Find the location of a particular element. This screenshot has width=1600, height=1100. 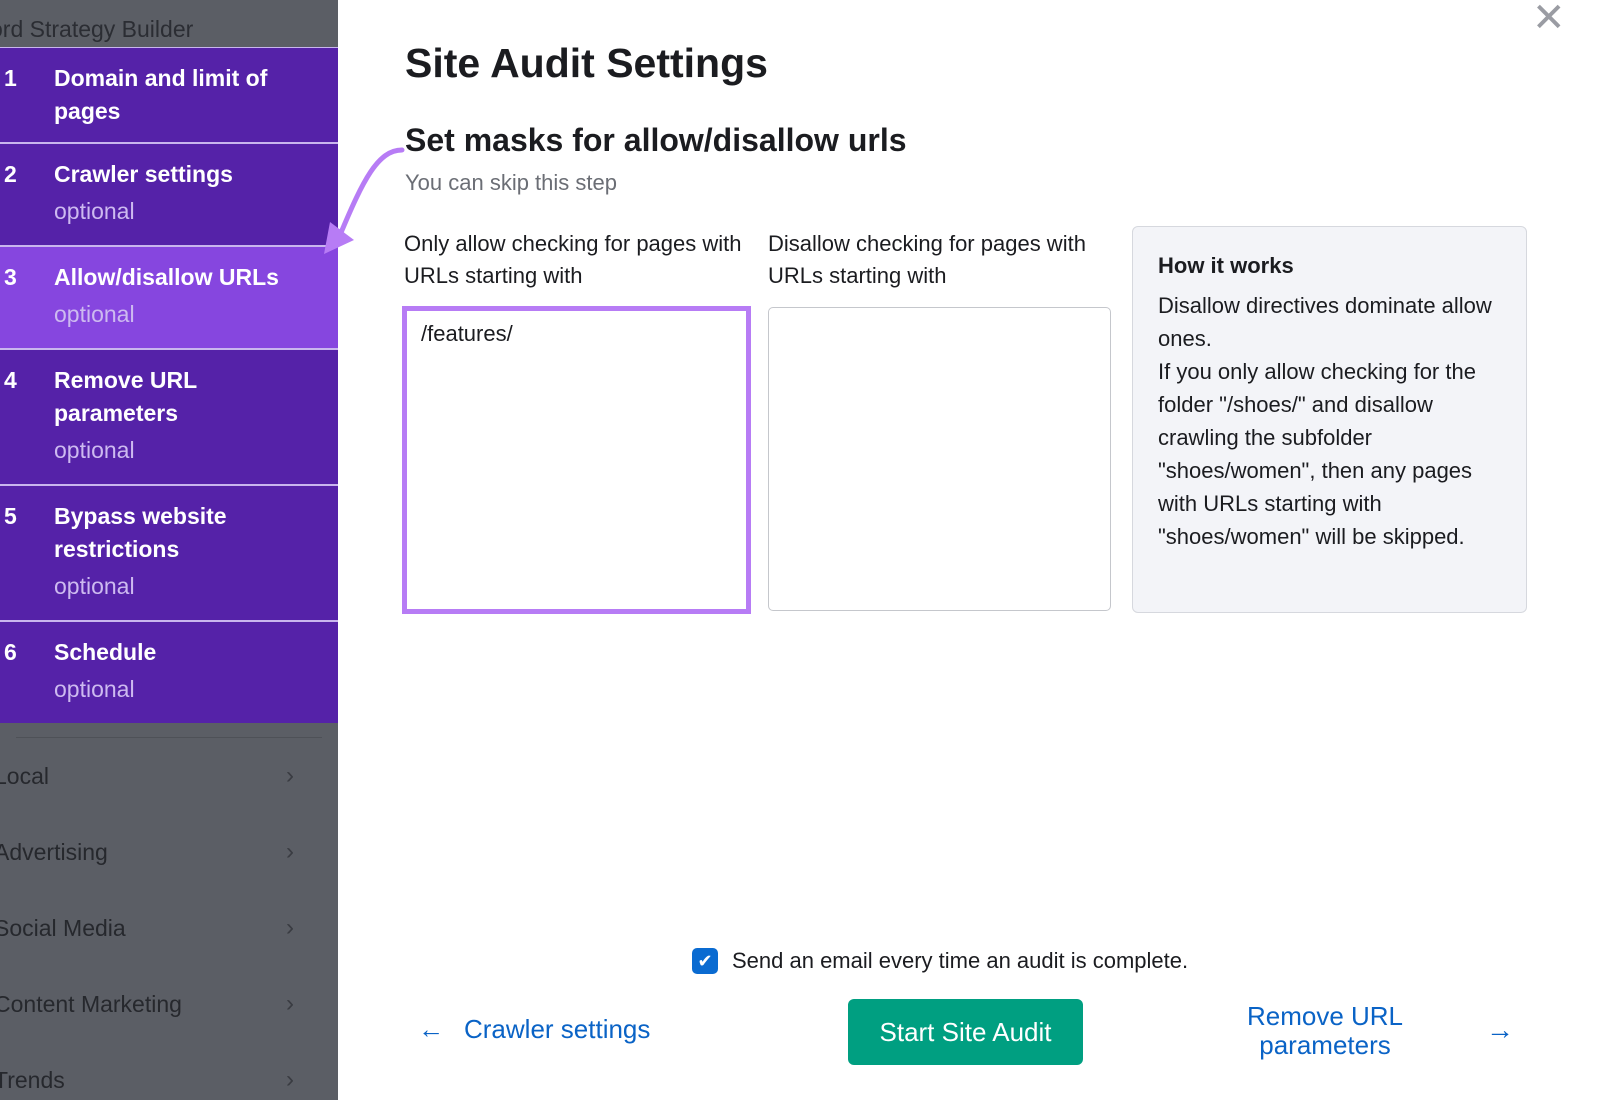

nav-content-marketing: Content Marketing › is located at coordinates (169, 1004).